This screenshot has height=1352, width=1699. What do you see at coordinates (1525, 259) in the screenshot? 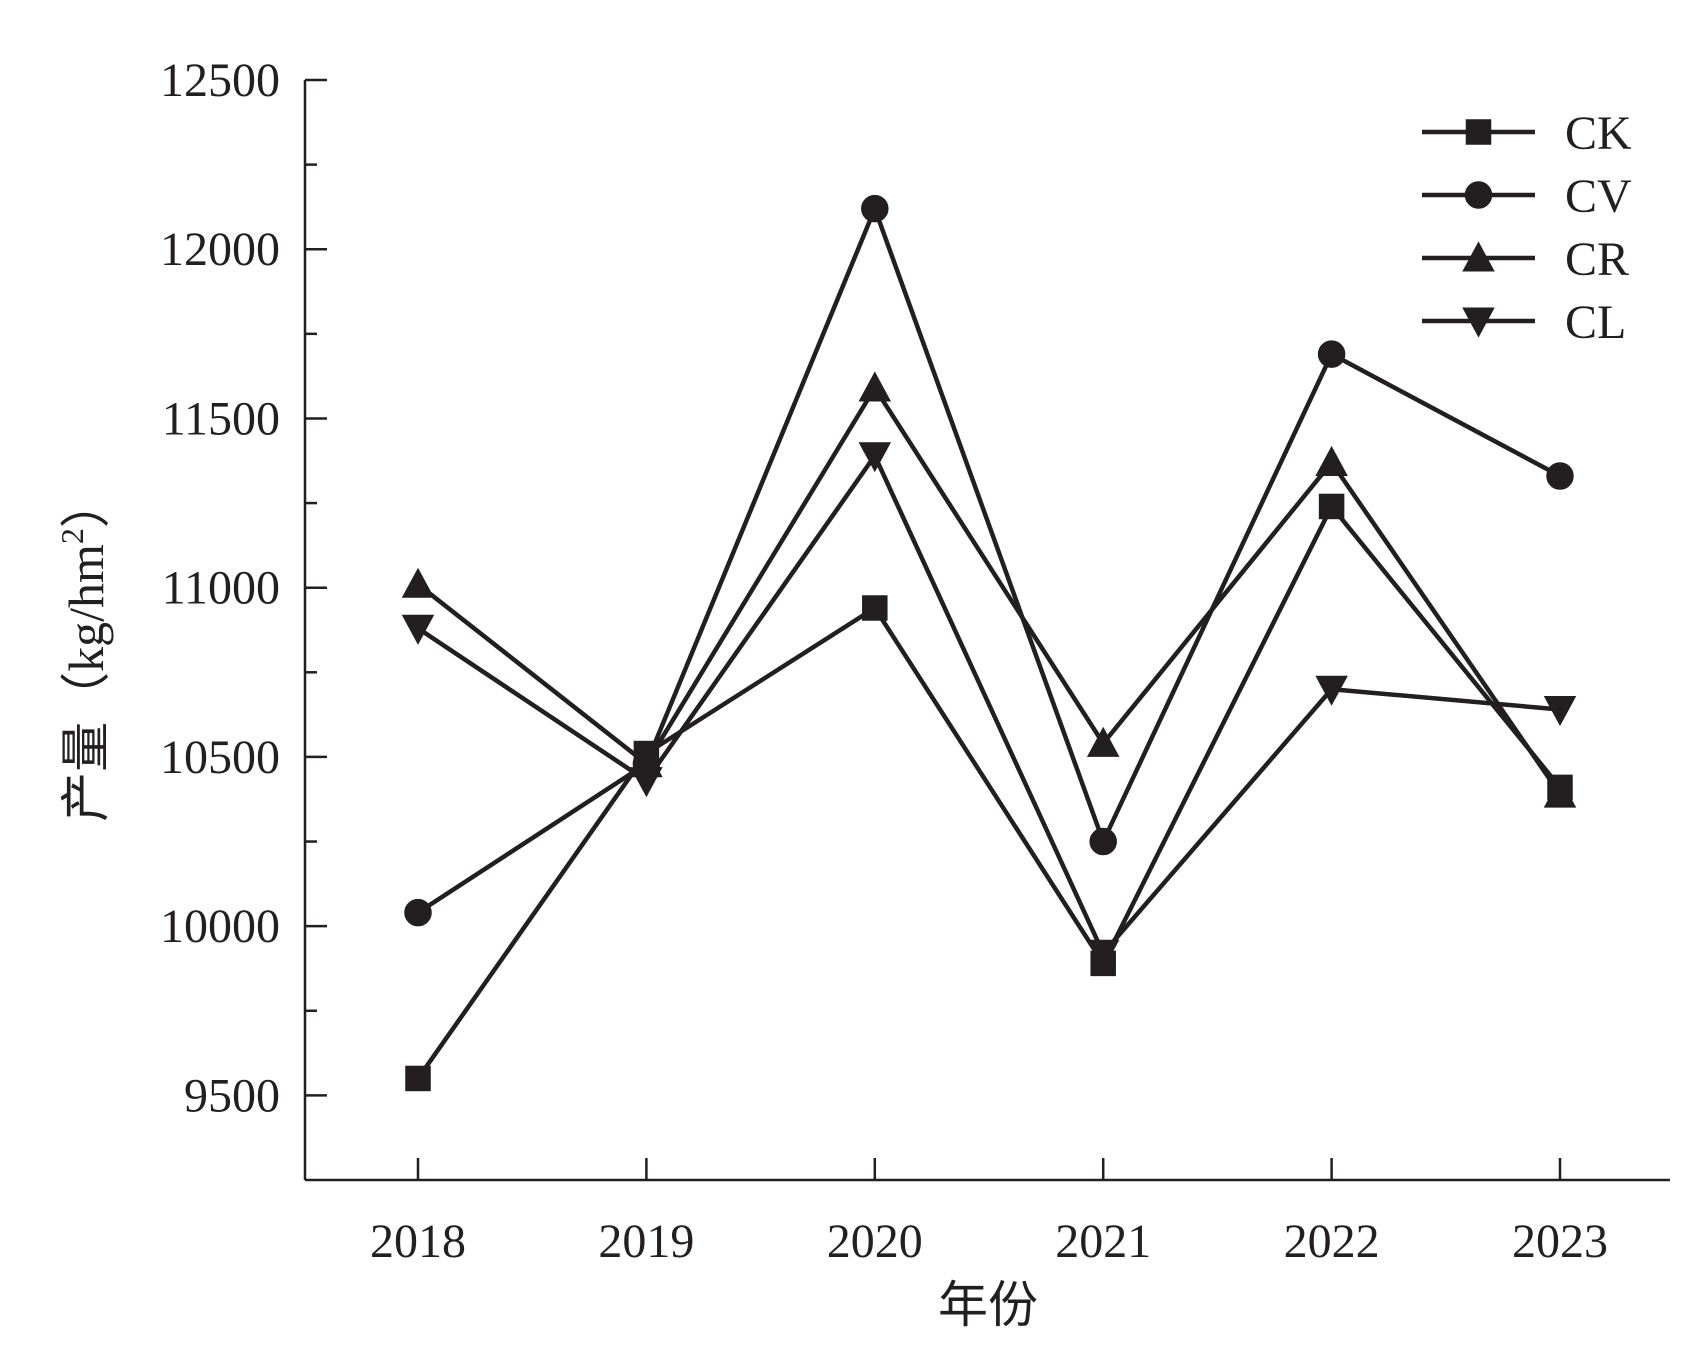
I see `legend-item-cr: CR` at bounding box center [1525, 259].